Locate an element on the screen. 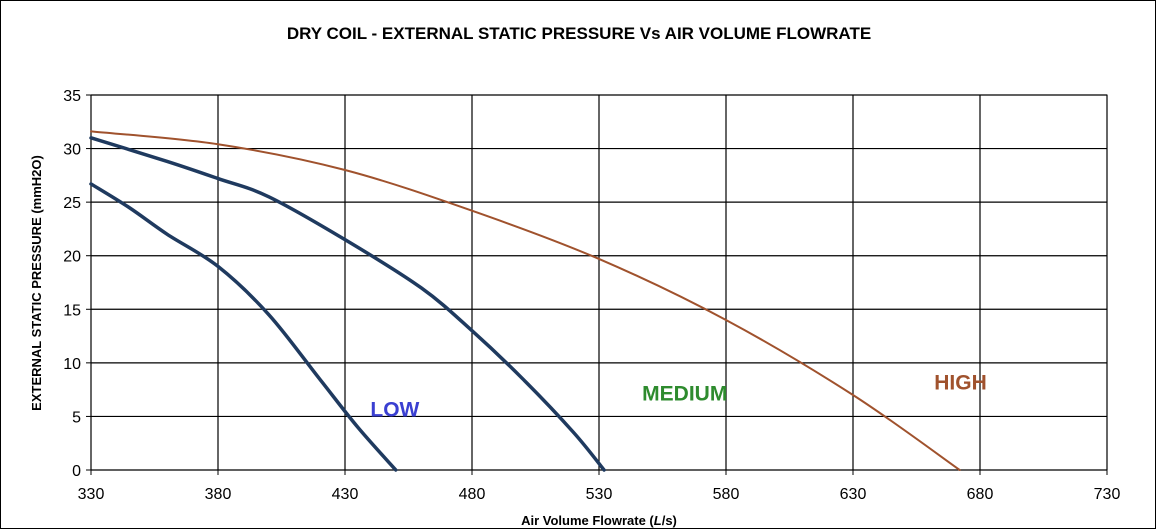 The image size is (1156, 530). x-axis-title: Air Volume Flowrate (L/s) is located at coordinates (599, 520).